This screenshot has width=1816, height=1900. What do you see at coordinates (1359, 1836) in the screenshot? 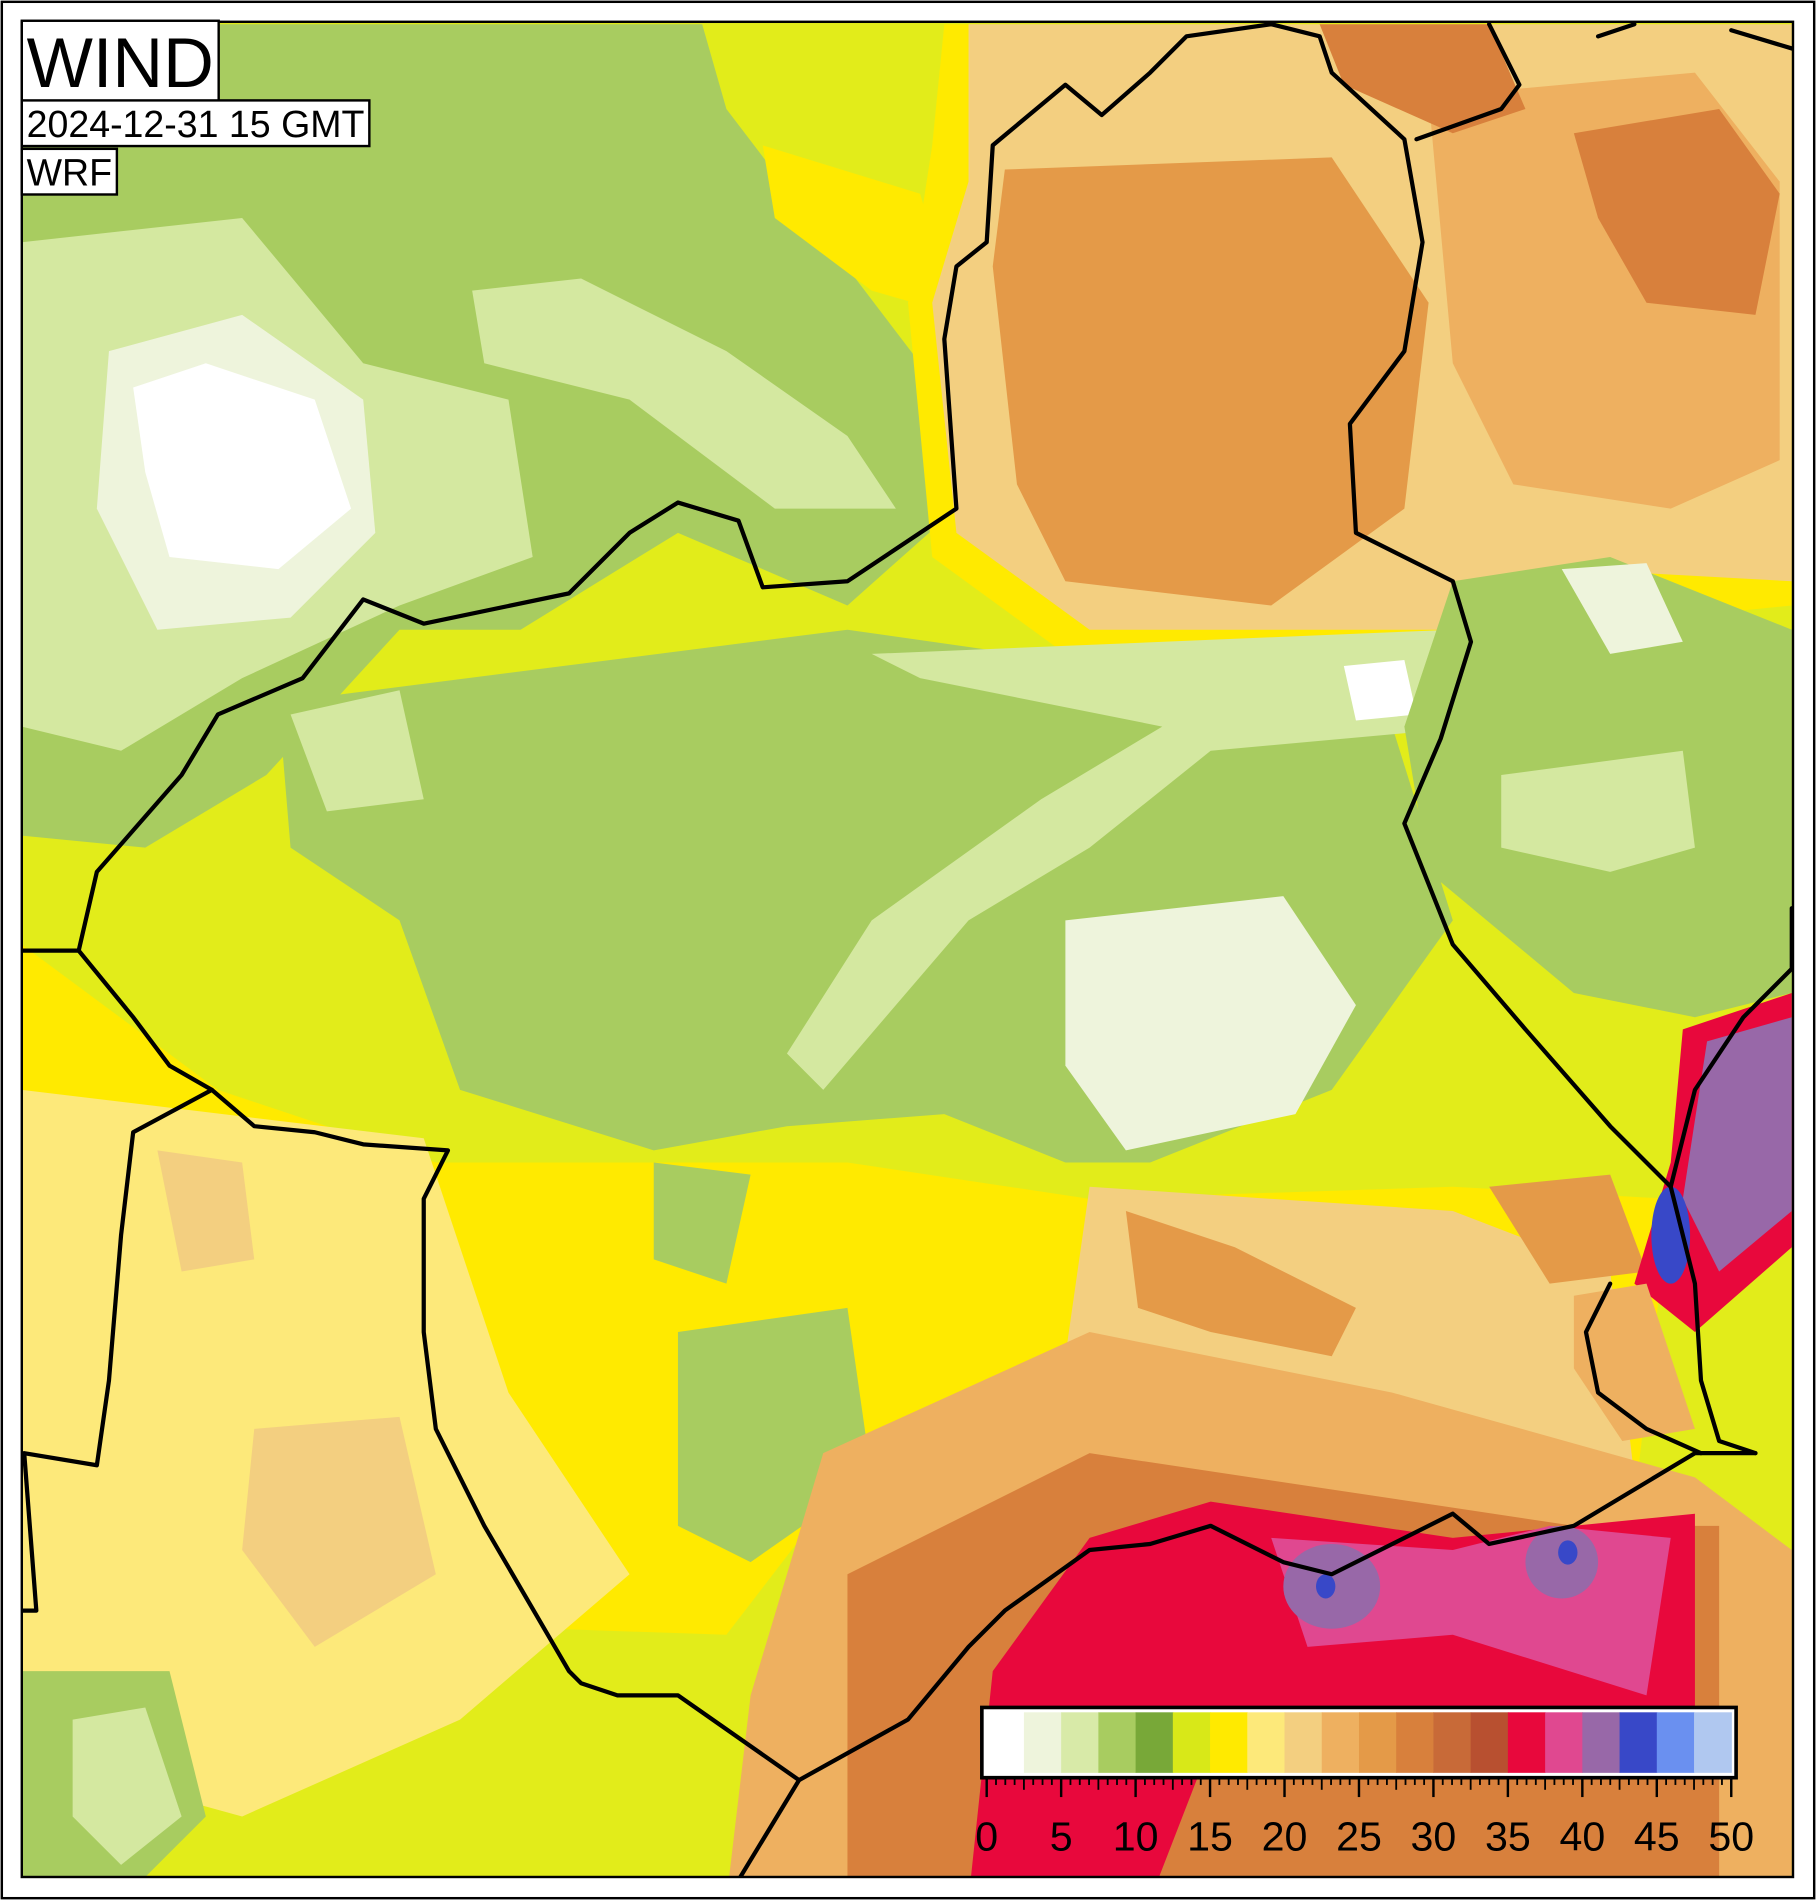
I see `tick-label: 25` at bounding box center [1359, 1836].